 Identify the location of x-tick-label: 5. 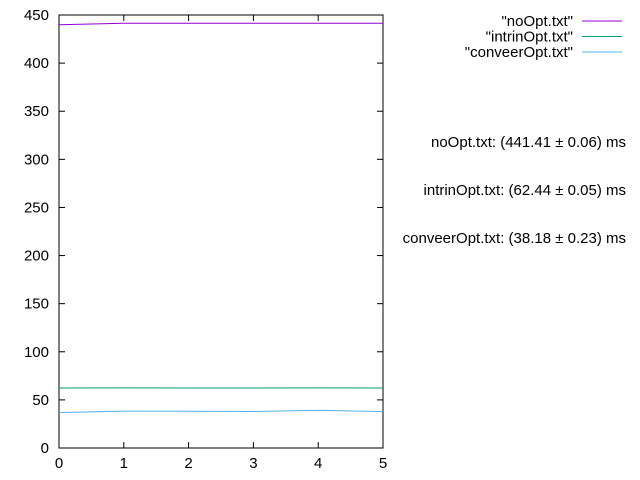
(383, 463).